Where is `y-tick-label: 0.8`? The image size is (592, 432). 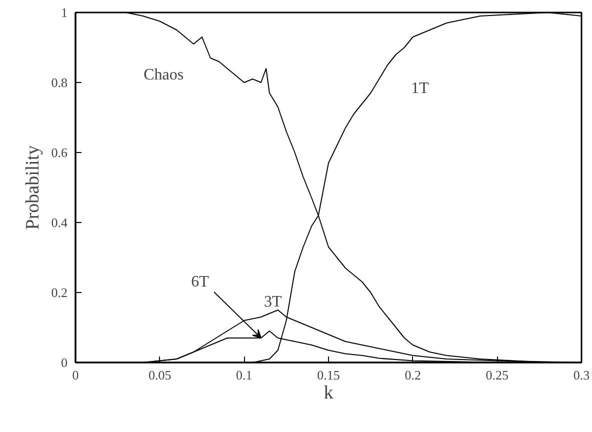 y-tick-label: 0.8 is located at coordinates (59, 82).